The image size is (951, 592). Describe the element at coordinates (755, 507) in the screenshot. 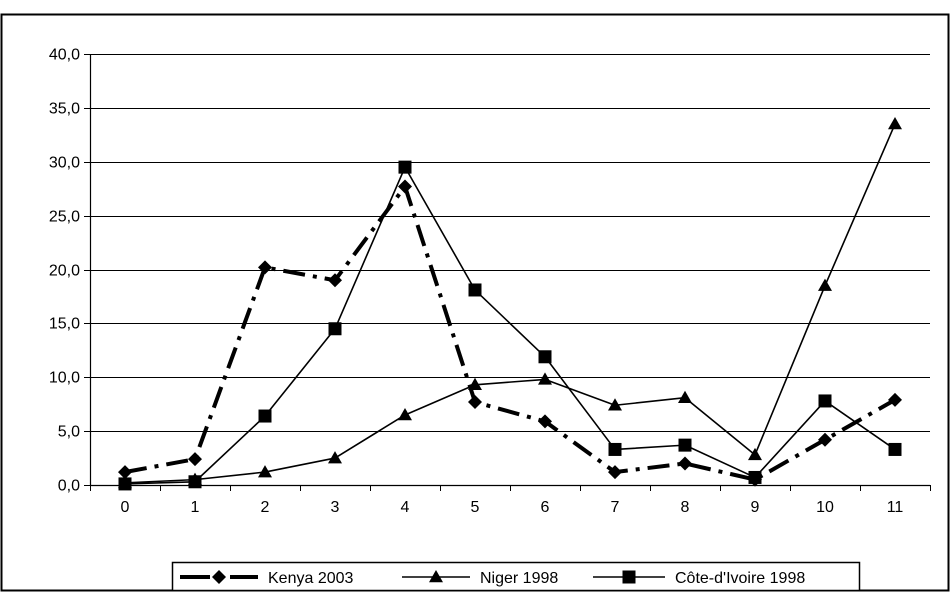

I see `x-tick-label: 9` at that location.